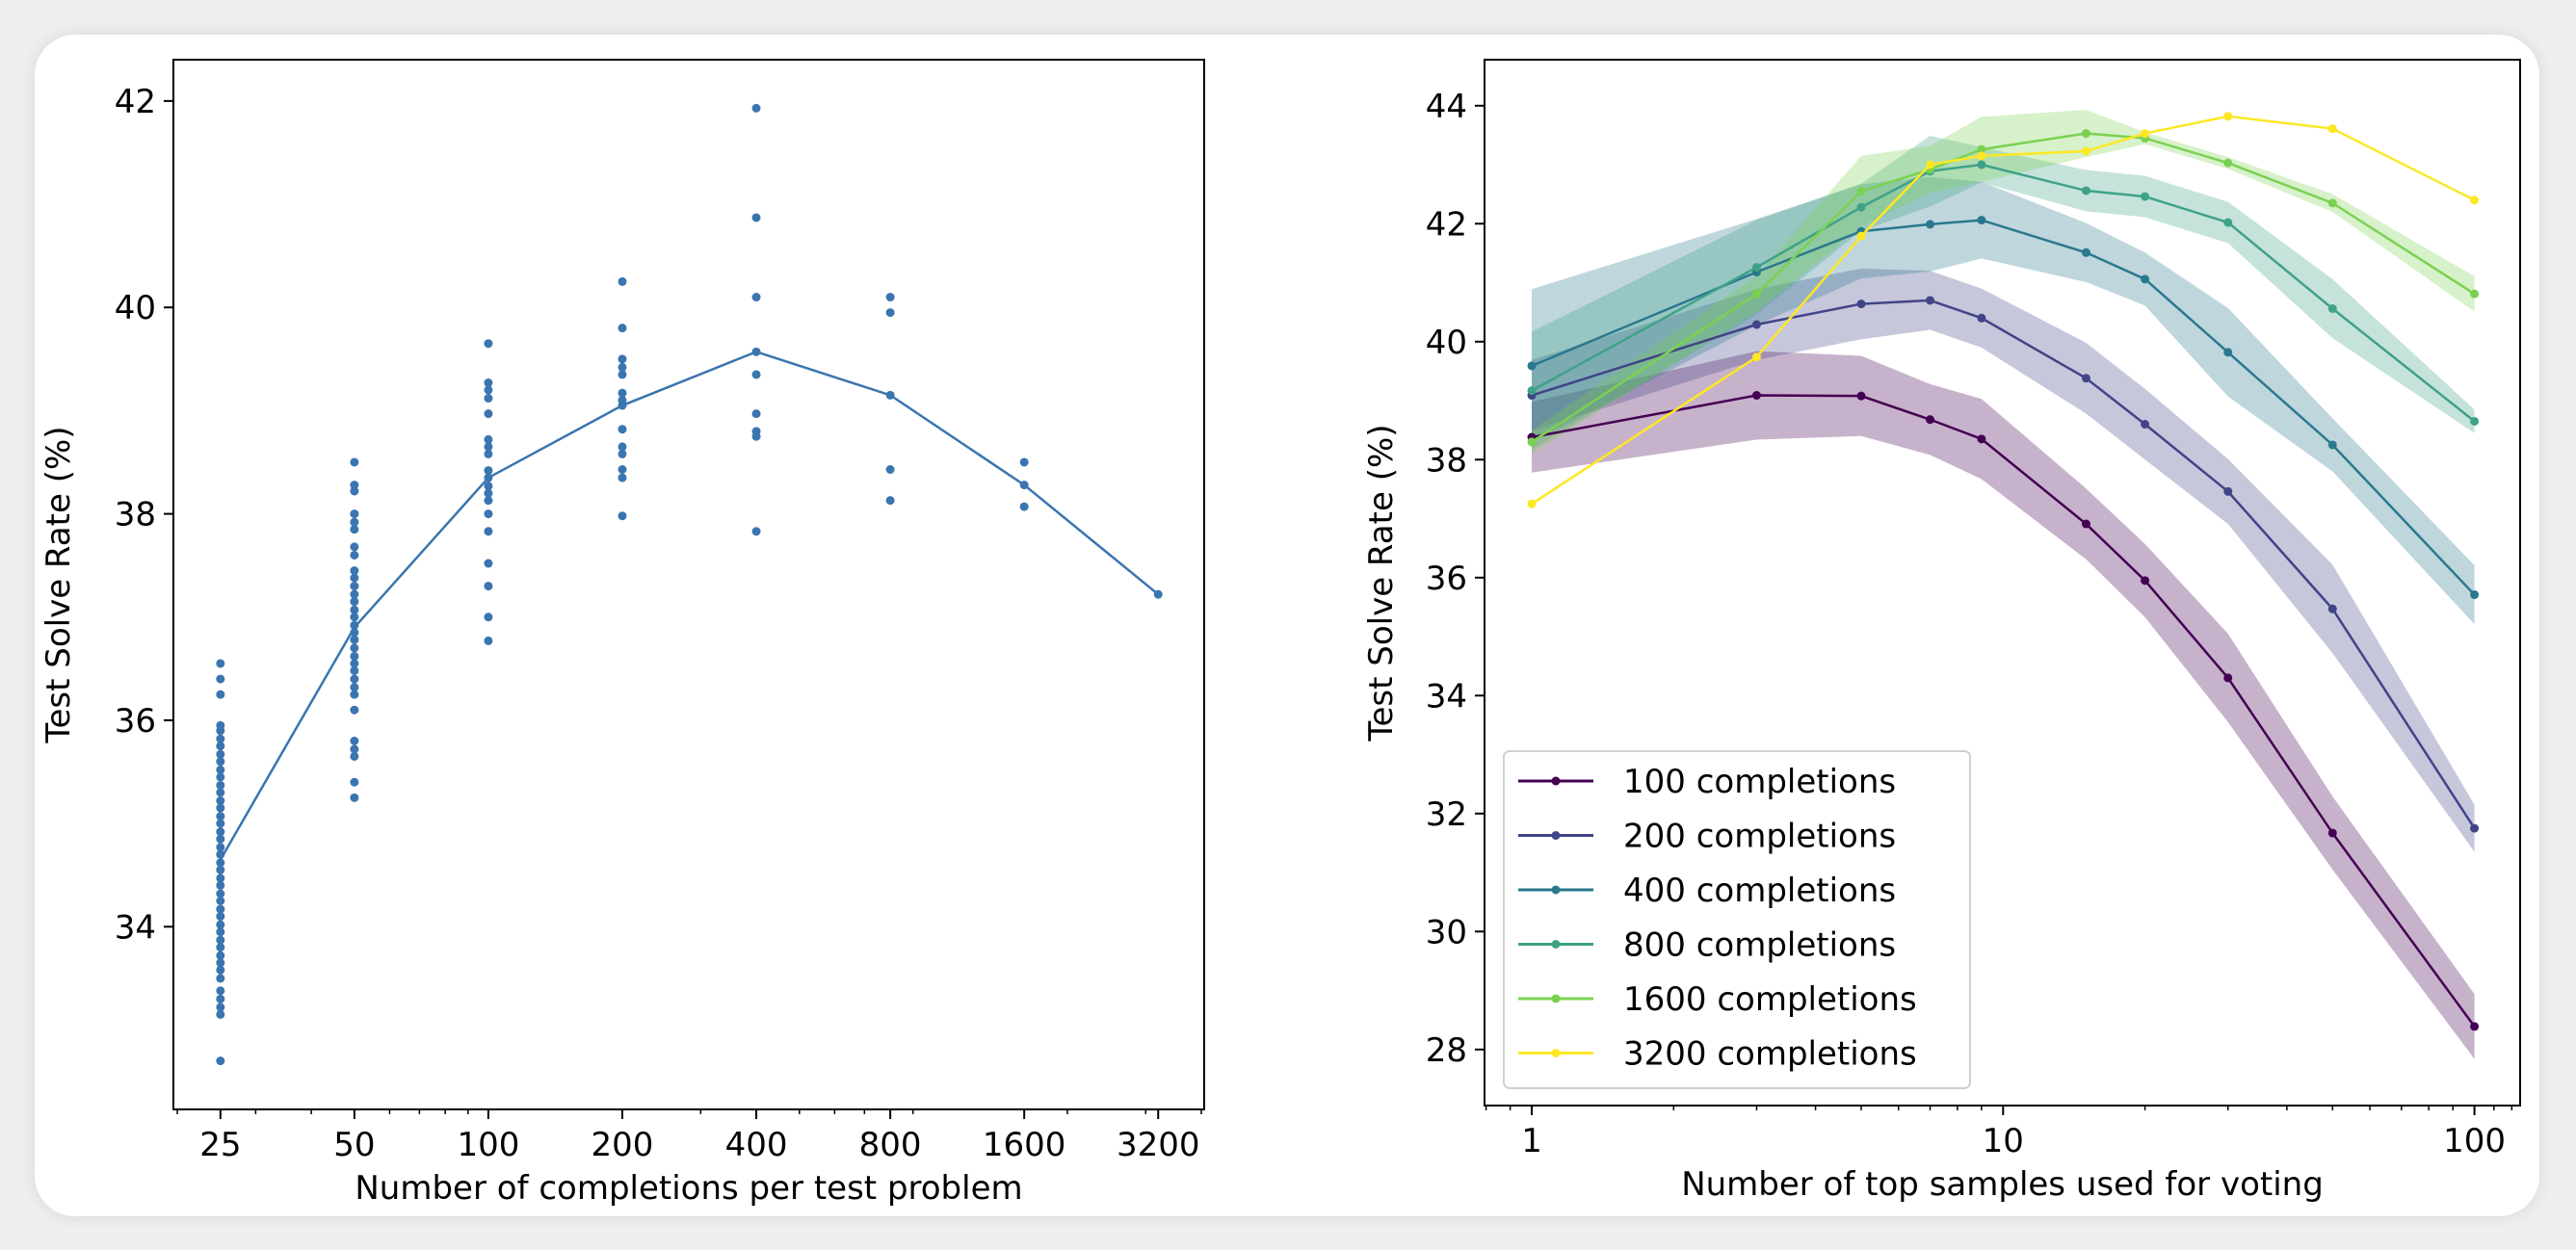 The width and height of the screenshot is (2576, 1250). What do you see at coordinates (689, 1188) in the screenshot?
I see `x-axis-label: Number of completions per test problem` at bounding box center [689, 1188].